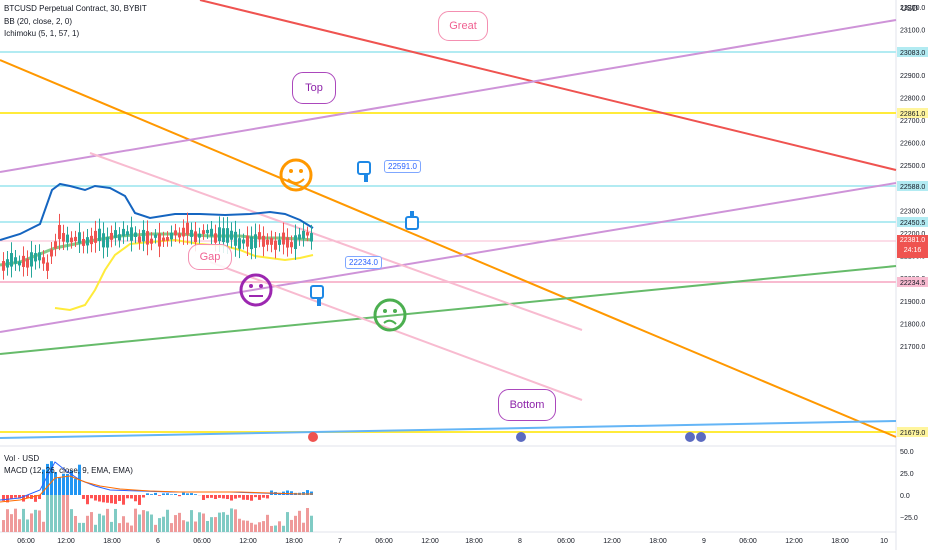 The height and width of the screenshot is (550, 932). What do you see at coordinates (912, 324) in the screenshot?
I see `price-tick-label: 21800.0` at bounding box center [912, 324].